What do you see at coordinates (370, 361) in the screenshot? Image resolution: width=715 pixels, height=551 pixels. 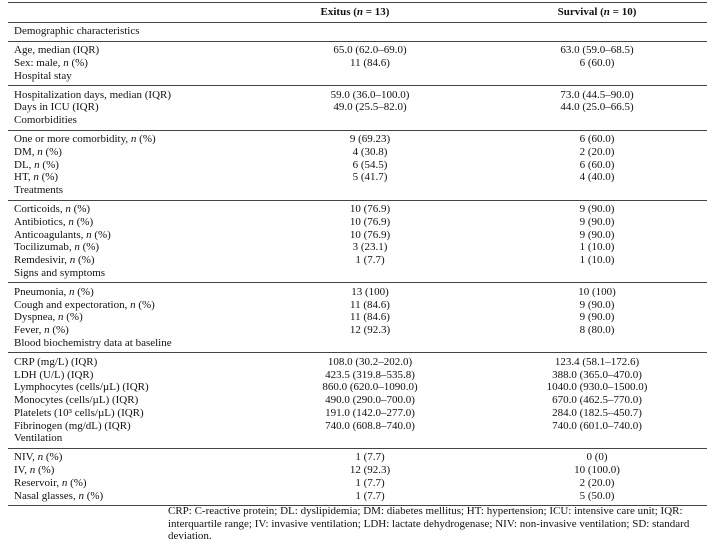 I see `exitus-value: 108.0 (30.2–202.0)` at bounding box center [370, 361].